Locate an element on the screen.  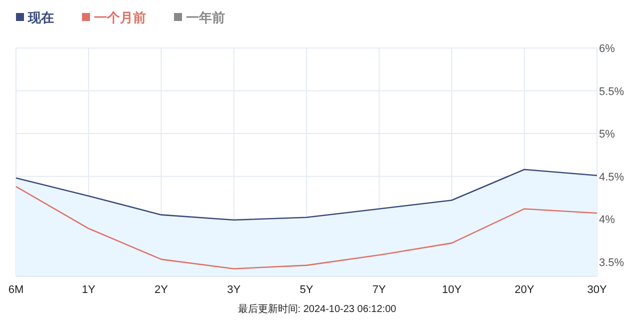
xtick: 30Y is located at coordinates (597, 290).